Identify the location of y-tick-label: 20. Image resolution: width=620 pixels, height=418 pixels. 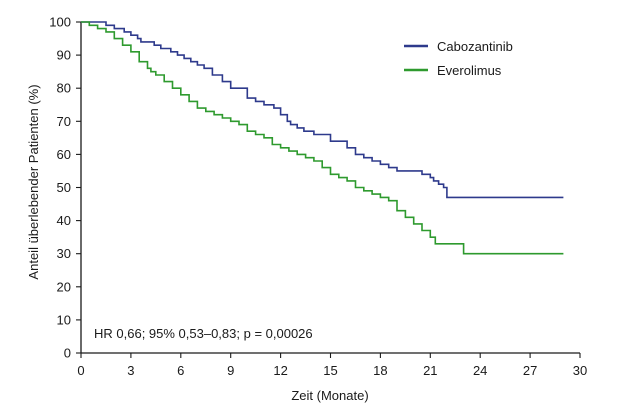
(64, 286).